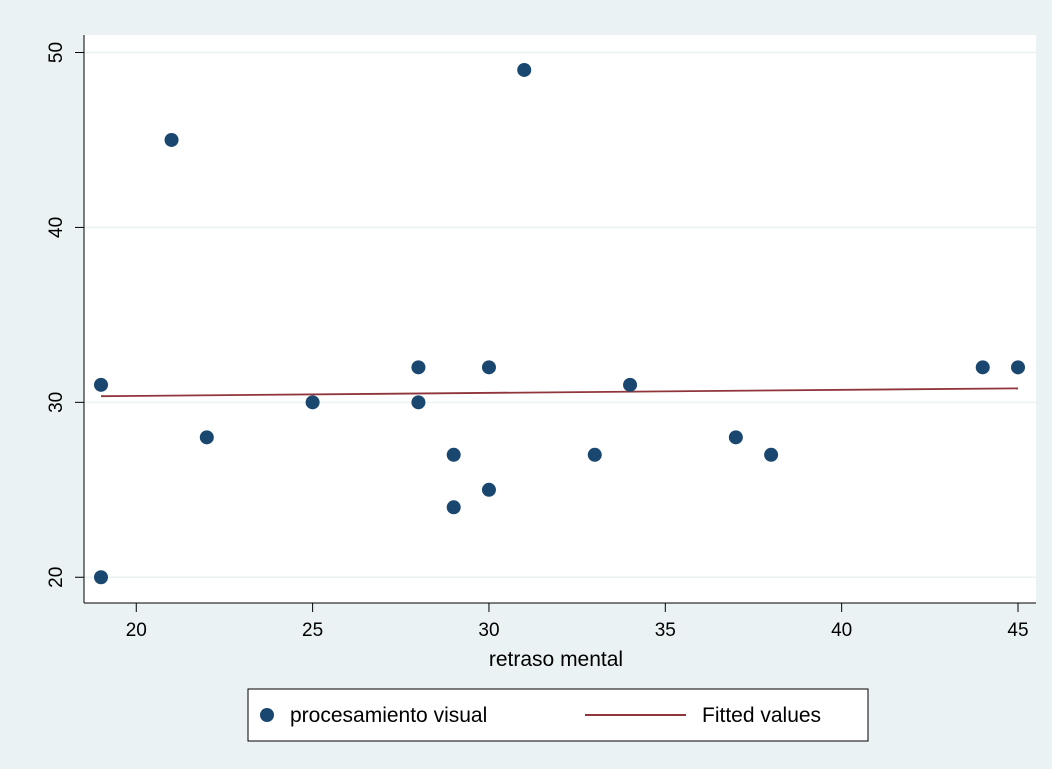 The image size is (1052, 769). What do you see at coordinates (56, 52) in the screenshot?
I see `y-tick-label-50: 50` at bounding box center [56, 52].